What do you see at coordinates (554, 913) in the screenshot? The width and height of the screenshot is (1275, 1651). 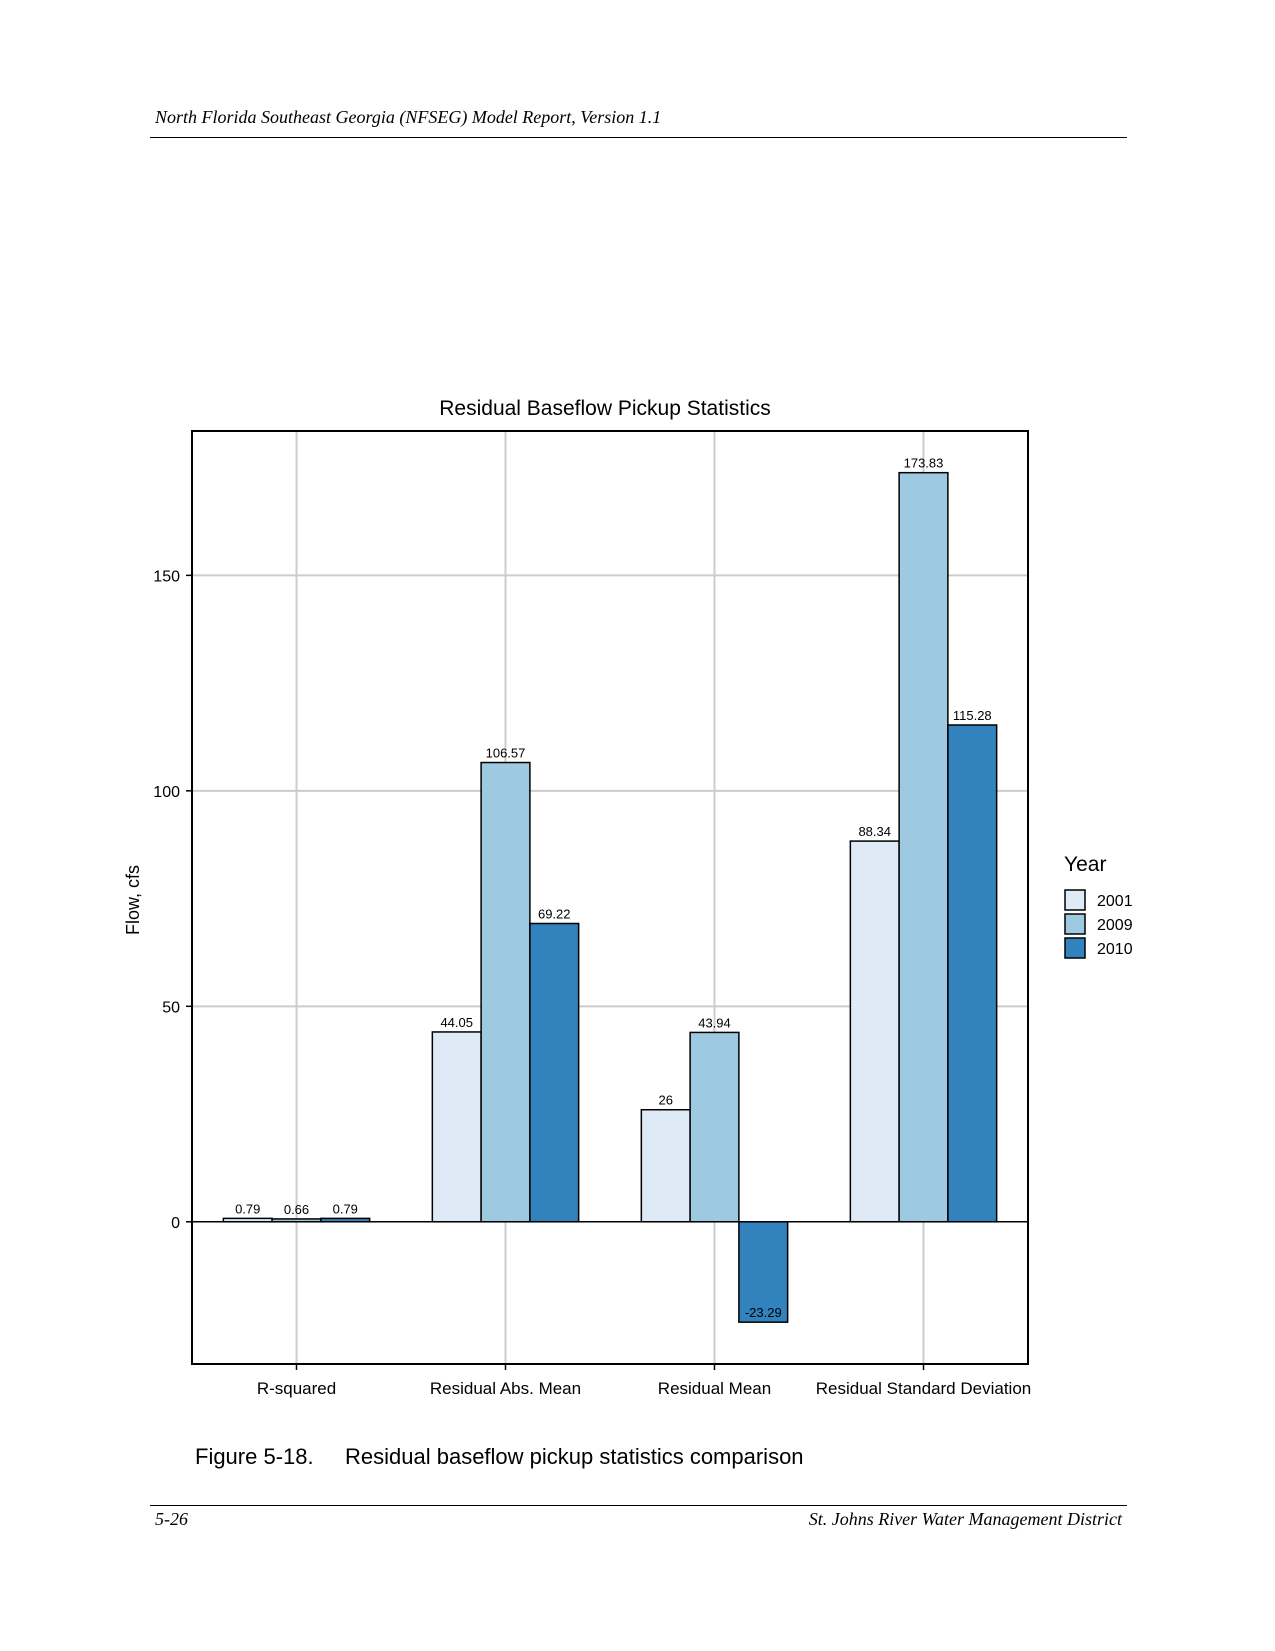 I see `data-label: 69.22` at bounding box center [554, 913].